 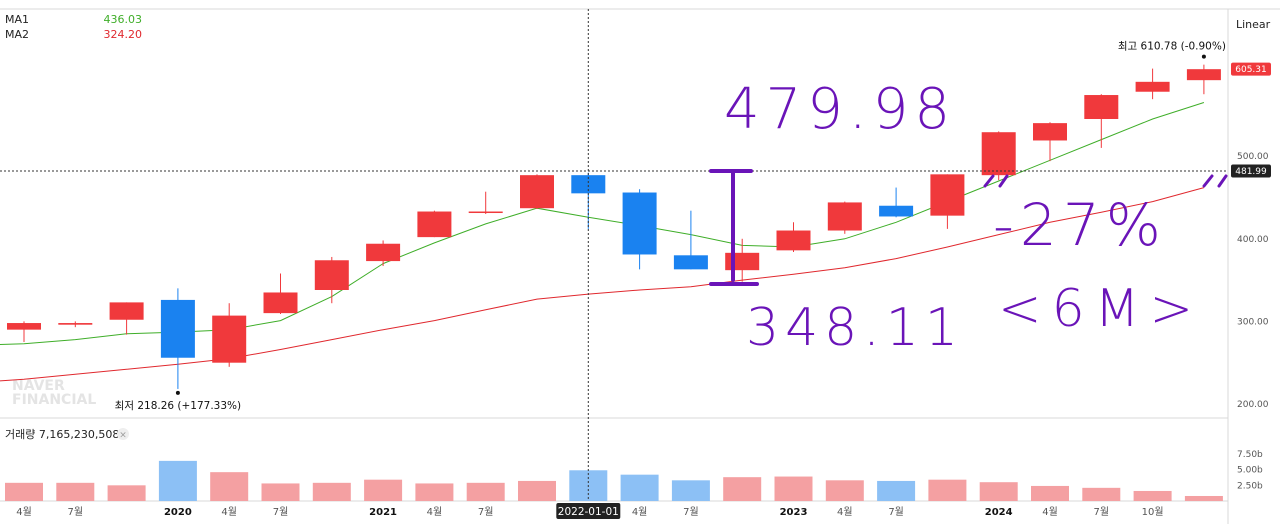 I want to click on handwritten-period: <6M>, so click(x=1100, y=309).